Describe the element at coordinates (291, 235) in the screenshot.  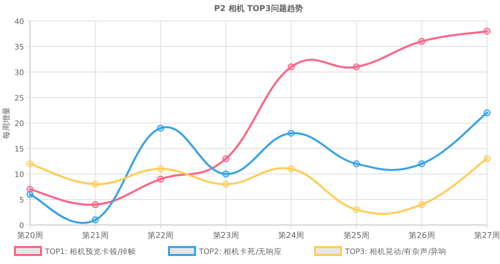
I see `x-tick-label: 第24周` at that location.